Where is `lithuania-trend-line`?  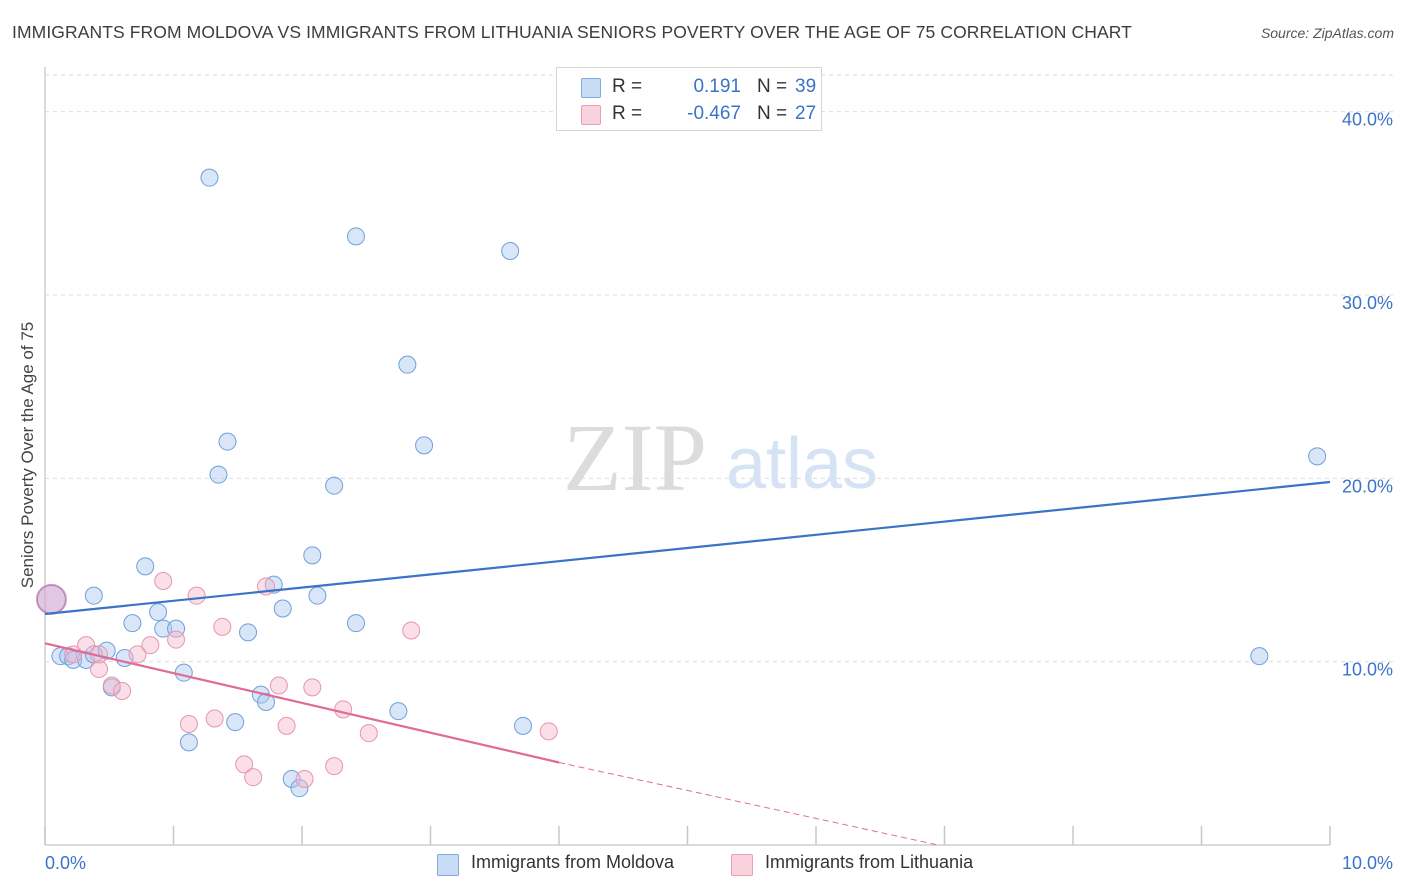 lithuania-trend-line is located at coordinates (302, 703).